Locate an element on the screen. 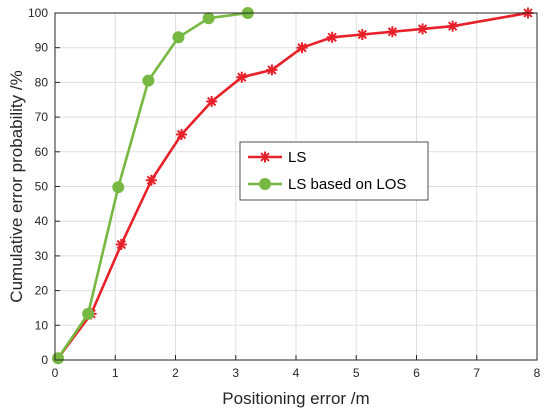 This screenshot has height=412, width=550. x-tick-label: 6 is located at coordinates (416, 373).